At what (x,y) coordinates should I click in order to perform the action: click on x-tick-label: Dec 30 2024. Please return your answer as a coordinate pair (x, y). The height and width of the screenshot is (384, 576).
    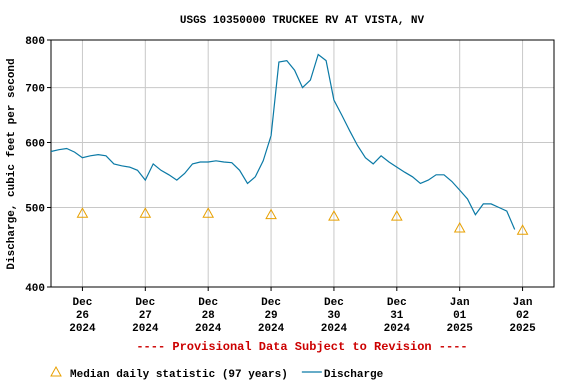
    Looking at the image, I should click on (334, 316).